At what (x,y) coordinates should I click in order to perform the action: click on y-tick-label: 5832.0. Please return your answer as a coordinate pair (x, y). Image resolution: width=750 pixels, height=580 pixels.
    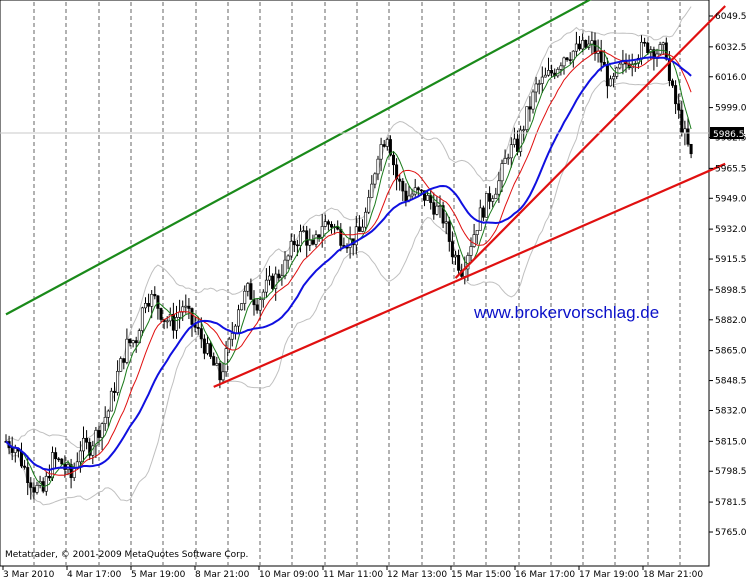
    Looking at the image, I should click on (731, 411).